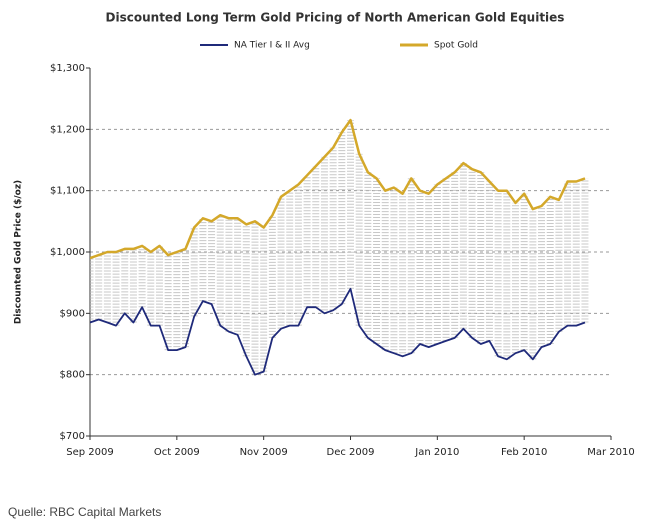  Describe the element at coordinates (72, 436) in the screenshot. I see `y-tick-label: $700` at that location.